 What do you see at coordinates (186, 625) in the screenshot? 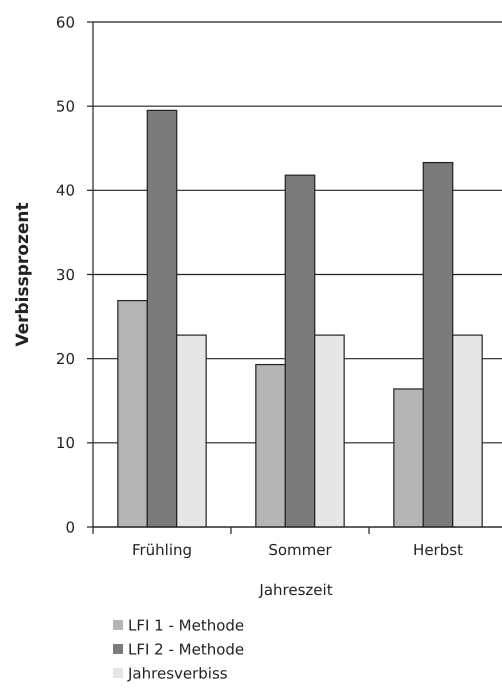
I see `legend-label: LFI 1 - Methode` at bounding box center [186, 625].